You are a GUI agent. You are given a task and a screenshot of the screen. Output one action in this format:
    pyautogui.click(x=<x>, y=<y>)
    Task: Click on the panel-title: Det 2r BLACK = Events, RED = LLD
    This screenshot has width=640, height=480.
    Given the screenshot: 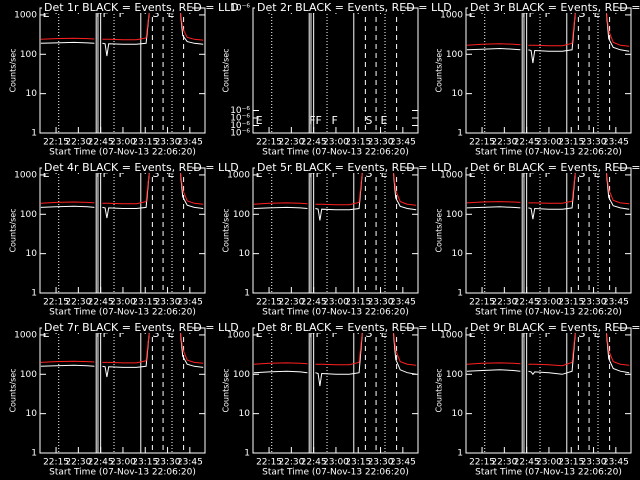 What is the action you would take?
    pyautogui.click(x=354, y=7)
    